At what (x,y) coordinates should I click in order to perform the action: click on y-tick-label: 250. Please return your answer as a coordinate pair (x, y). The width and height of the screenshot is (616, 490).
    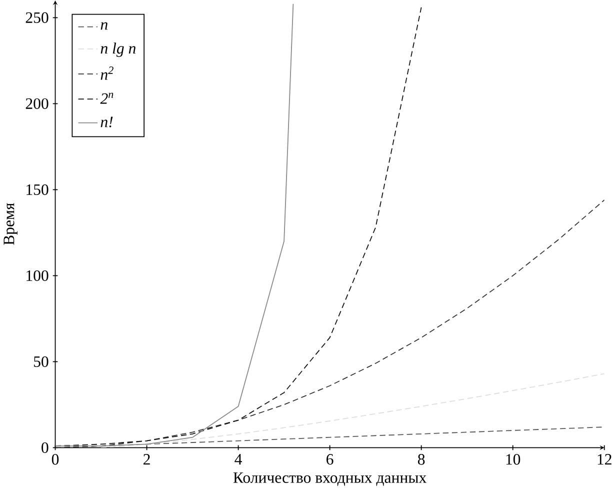
    Looking at the image, I should click on (37, 18).